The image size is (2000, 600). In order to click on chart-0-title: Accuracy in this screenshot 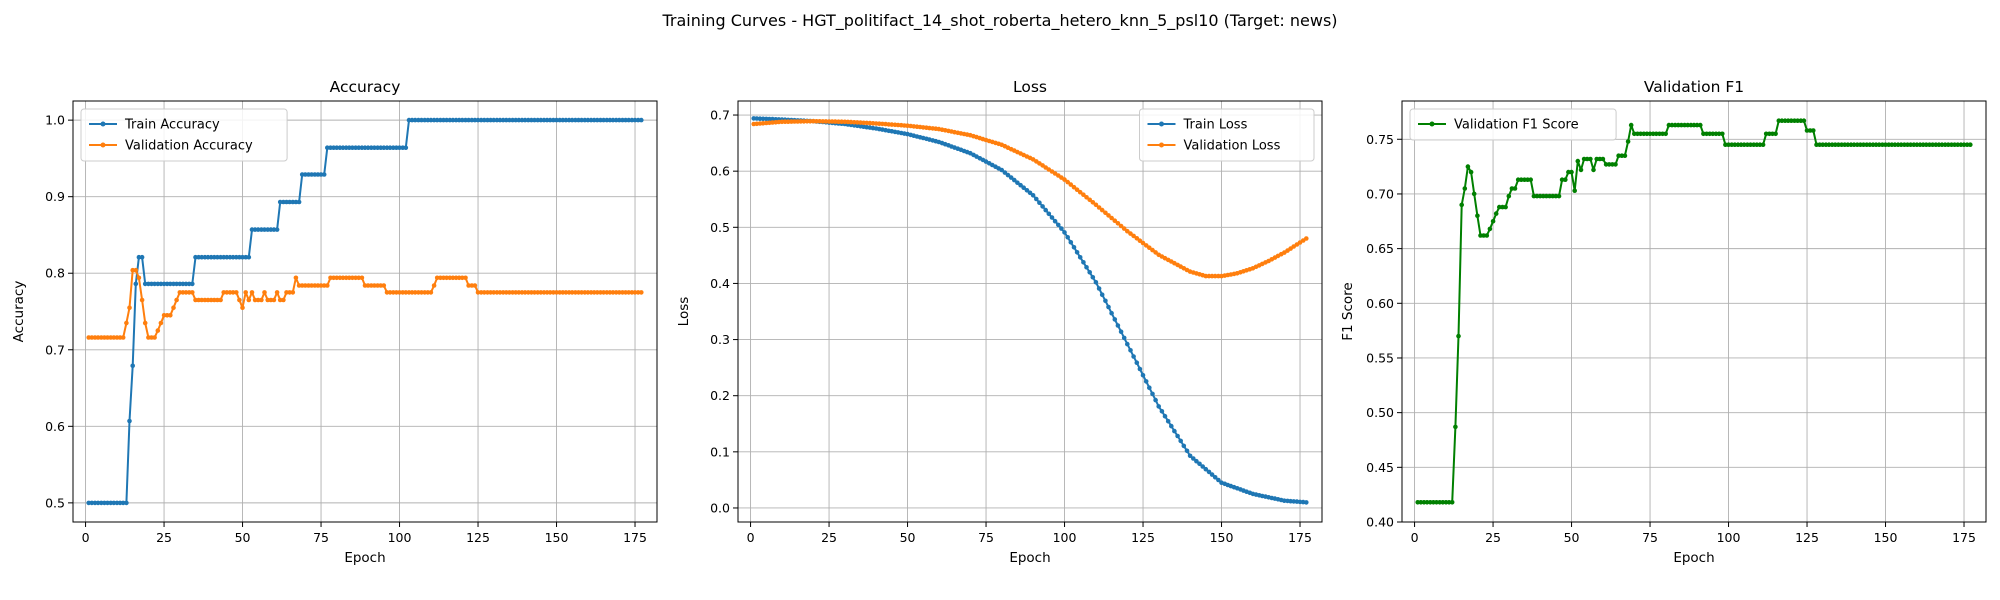, I will do `click(365, 87)`.